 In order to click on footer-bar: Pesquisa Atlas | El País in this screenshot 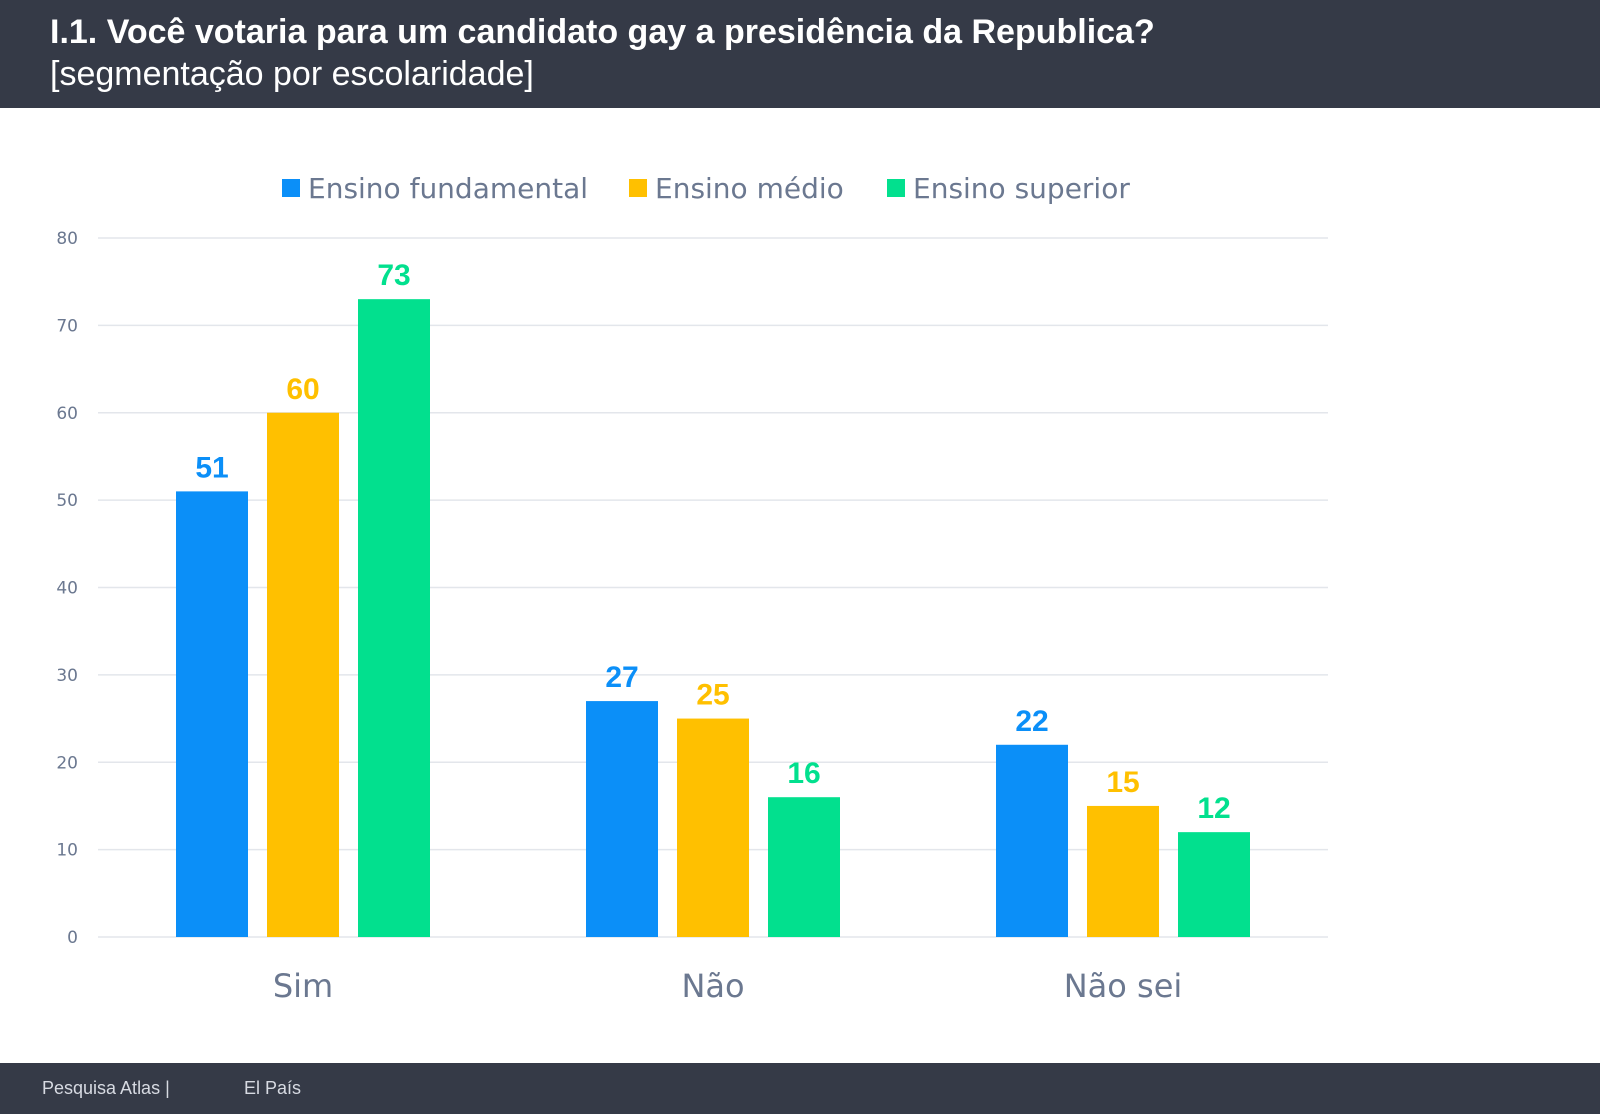, I will do `click(800, 1088)`.